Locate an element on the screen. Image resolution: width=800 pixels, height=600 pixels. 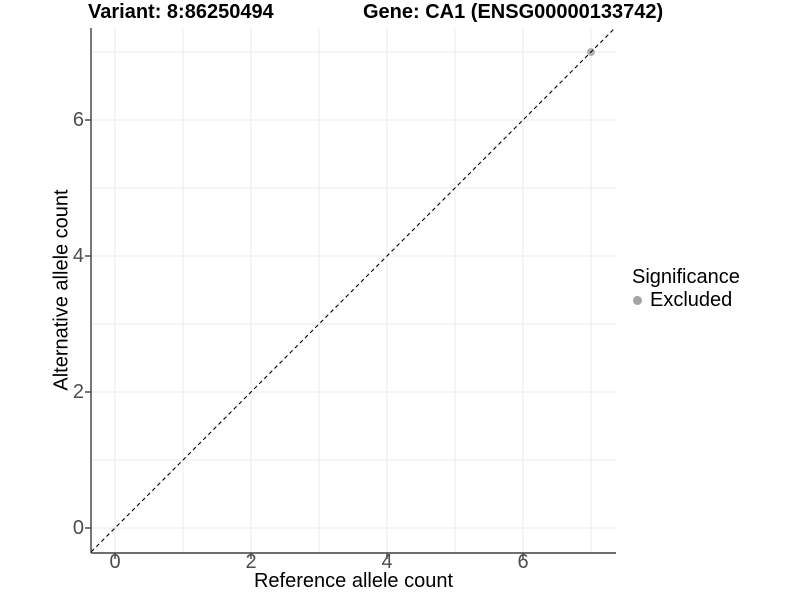
legend-item-label: Excluded is located at coordinates (691, 300).